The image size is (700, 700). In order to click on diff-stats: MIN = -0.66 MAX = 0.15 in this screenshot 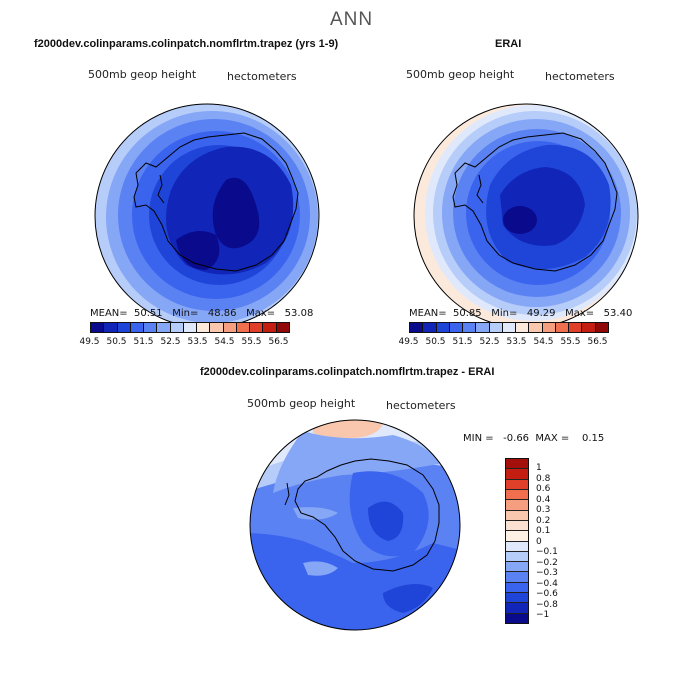, I will do `click(533, 438)`.